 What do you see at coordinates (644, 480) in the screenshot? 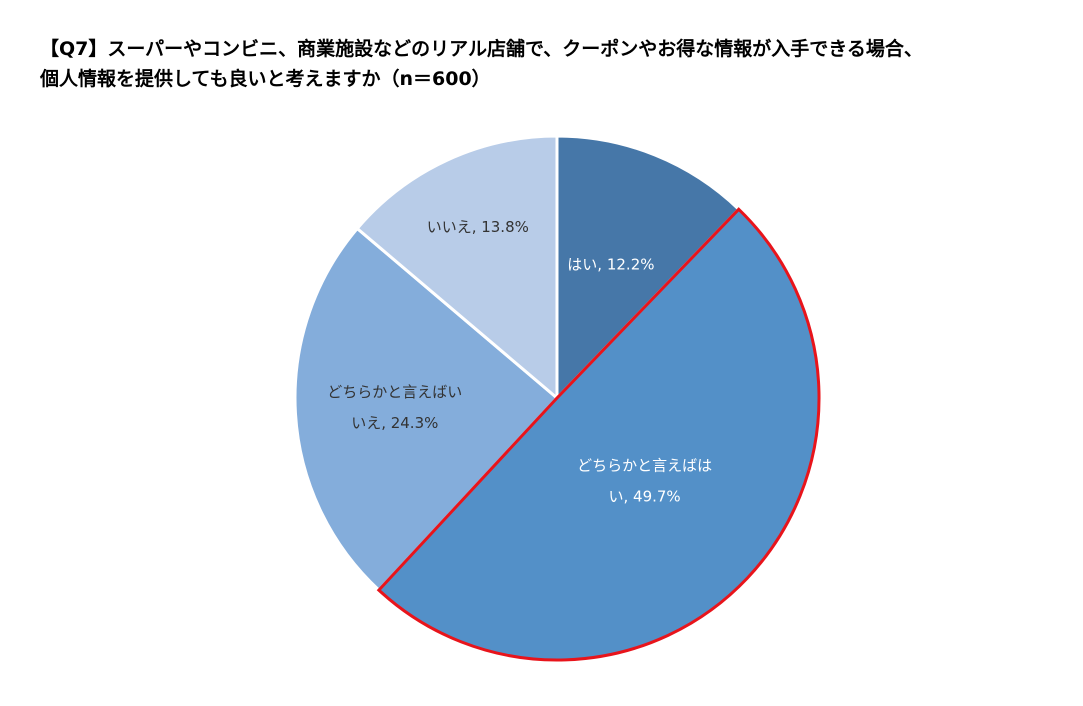
I see `pie-slice-label-2: どちらかと言えばはい, 49.7%` at bounding box center [644, 480].